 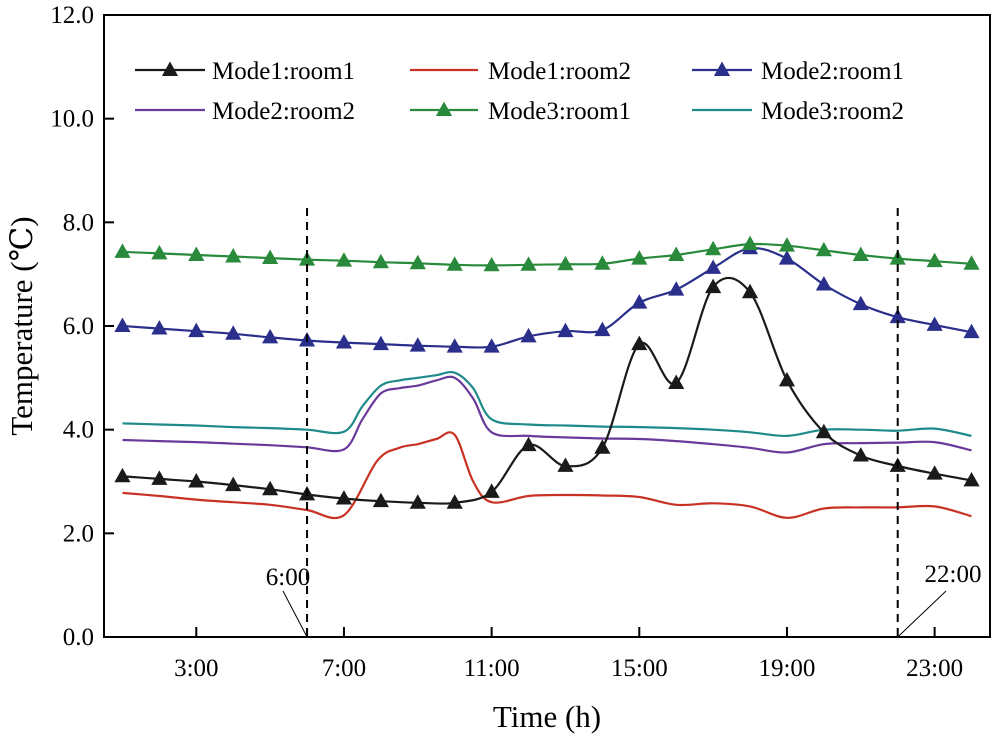 I want to click on legend-label: Mode2:room2, so click(x=283, y=111).